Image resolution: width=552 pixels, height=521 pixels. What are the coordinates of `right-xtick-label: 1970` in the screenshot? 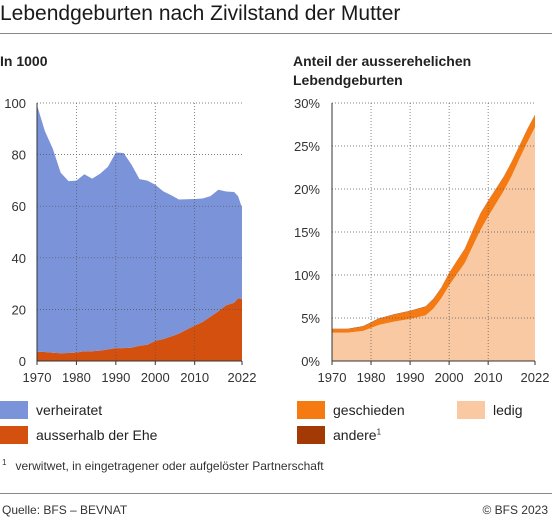 It's located at (332, 377).